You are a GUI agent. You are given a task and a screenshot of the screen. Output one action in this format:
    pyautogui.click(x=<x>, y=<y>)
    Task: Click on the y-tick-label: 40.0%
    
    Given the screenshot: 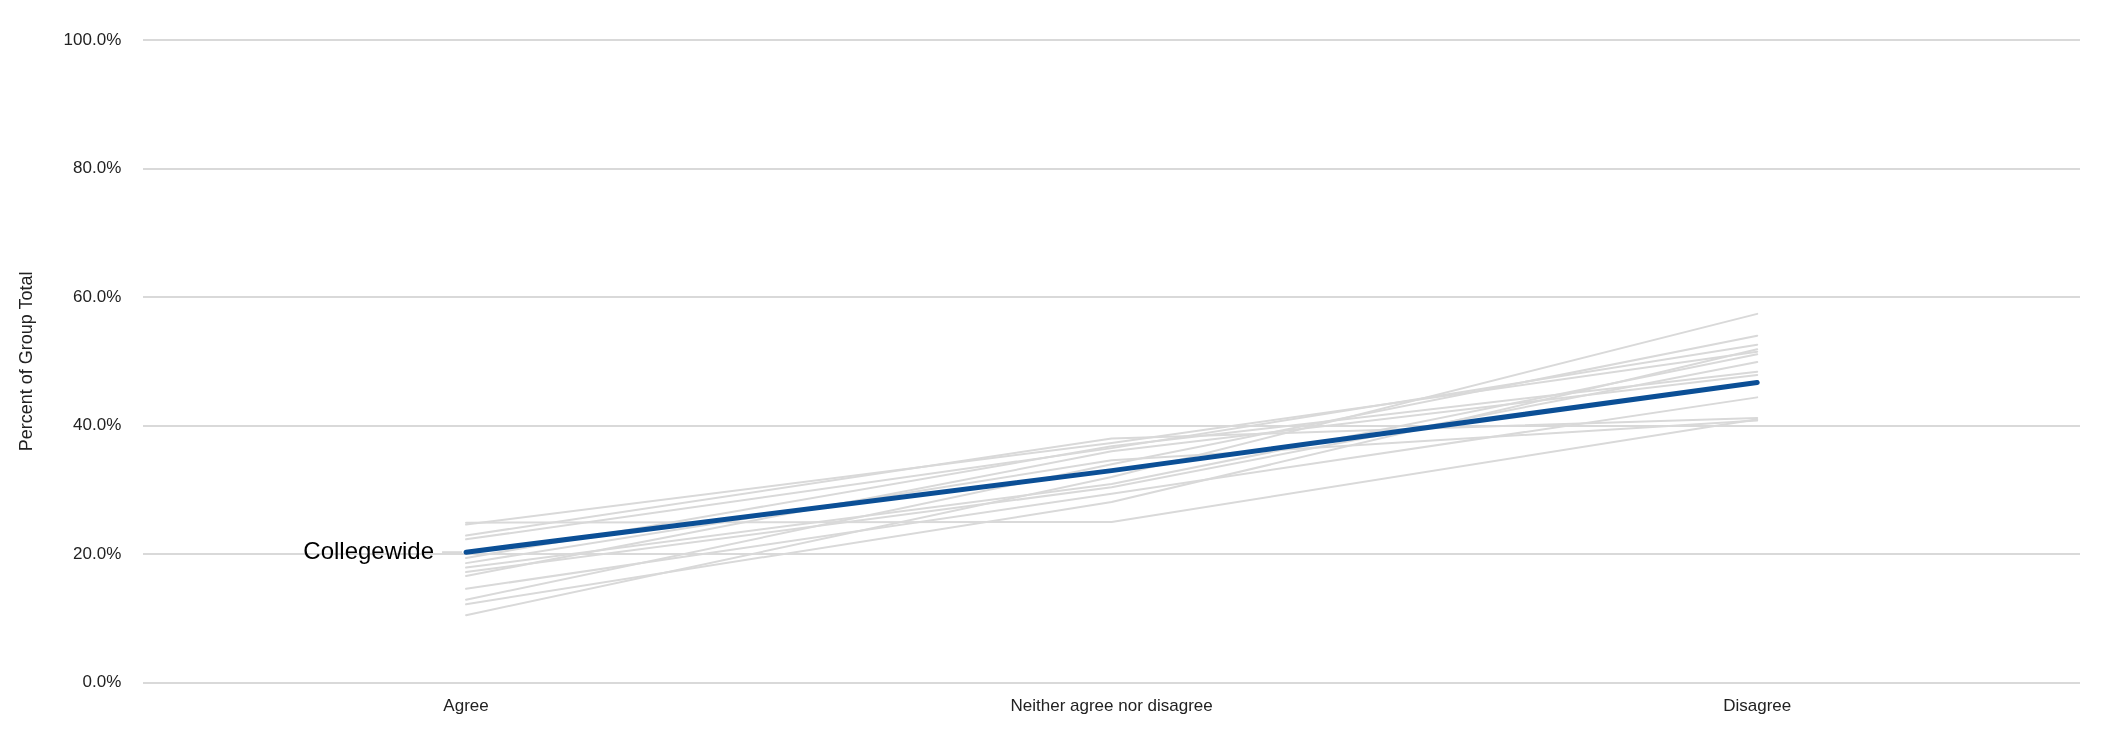 What is the action you would take?
    pyautogui.click(x=97, y=425)
    